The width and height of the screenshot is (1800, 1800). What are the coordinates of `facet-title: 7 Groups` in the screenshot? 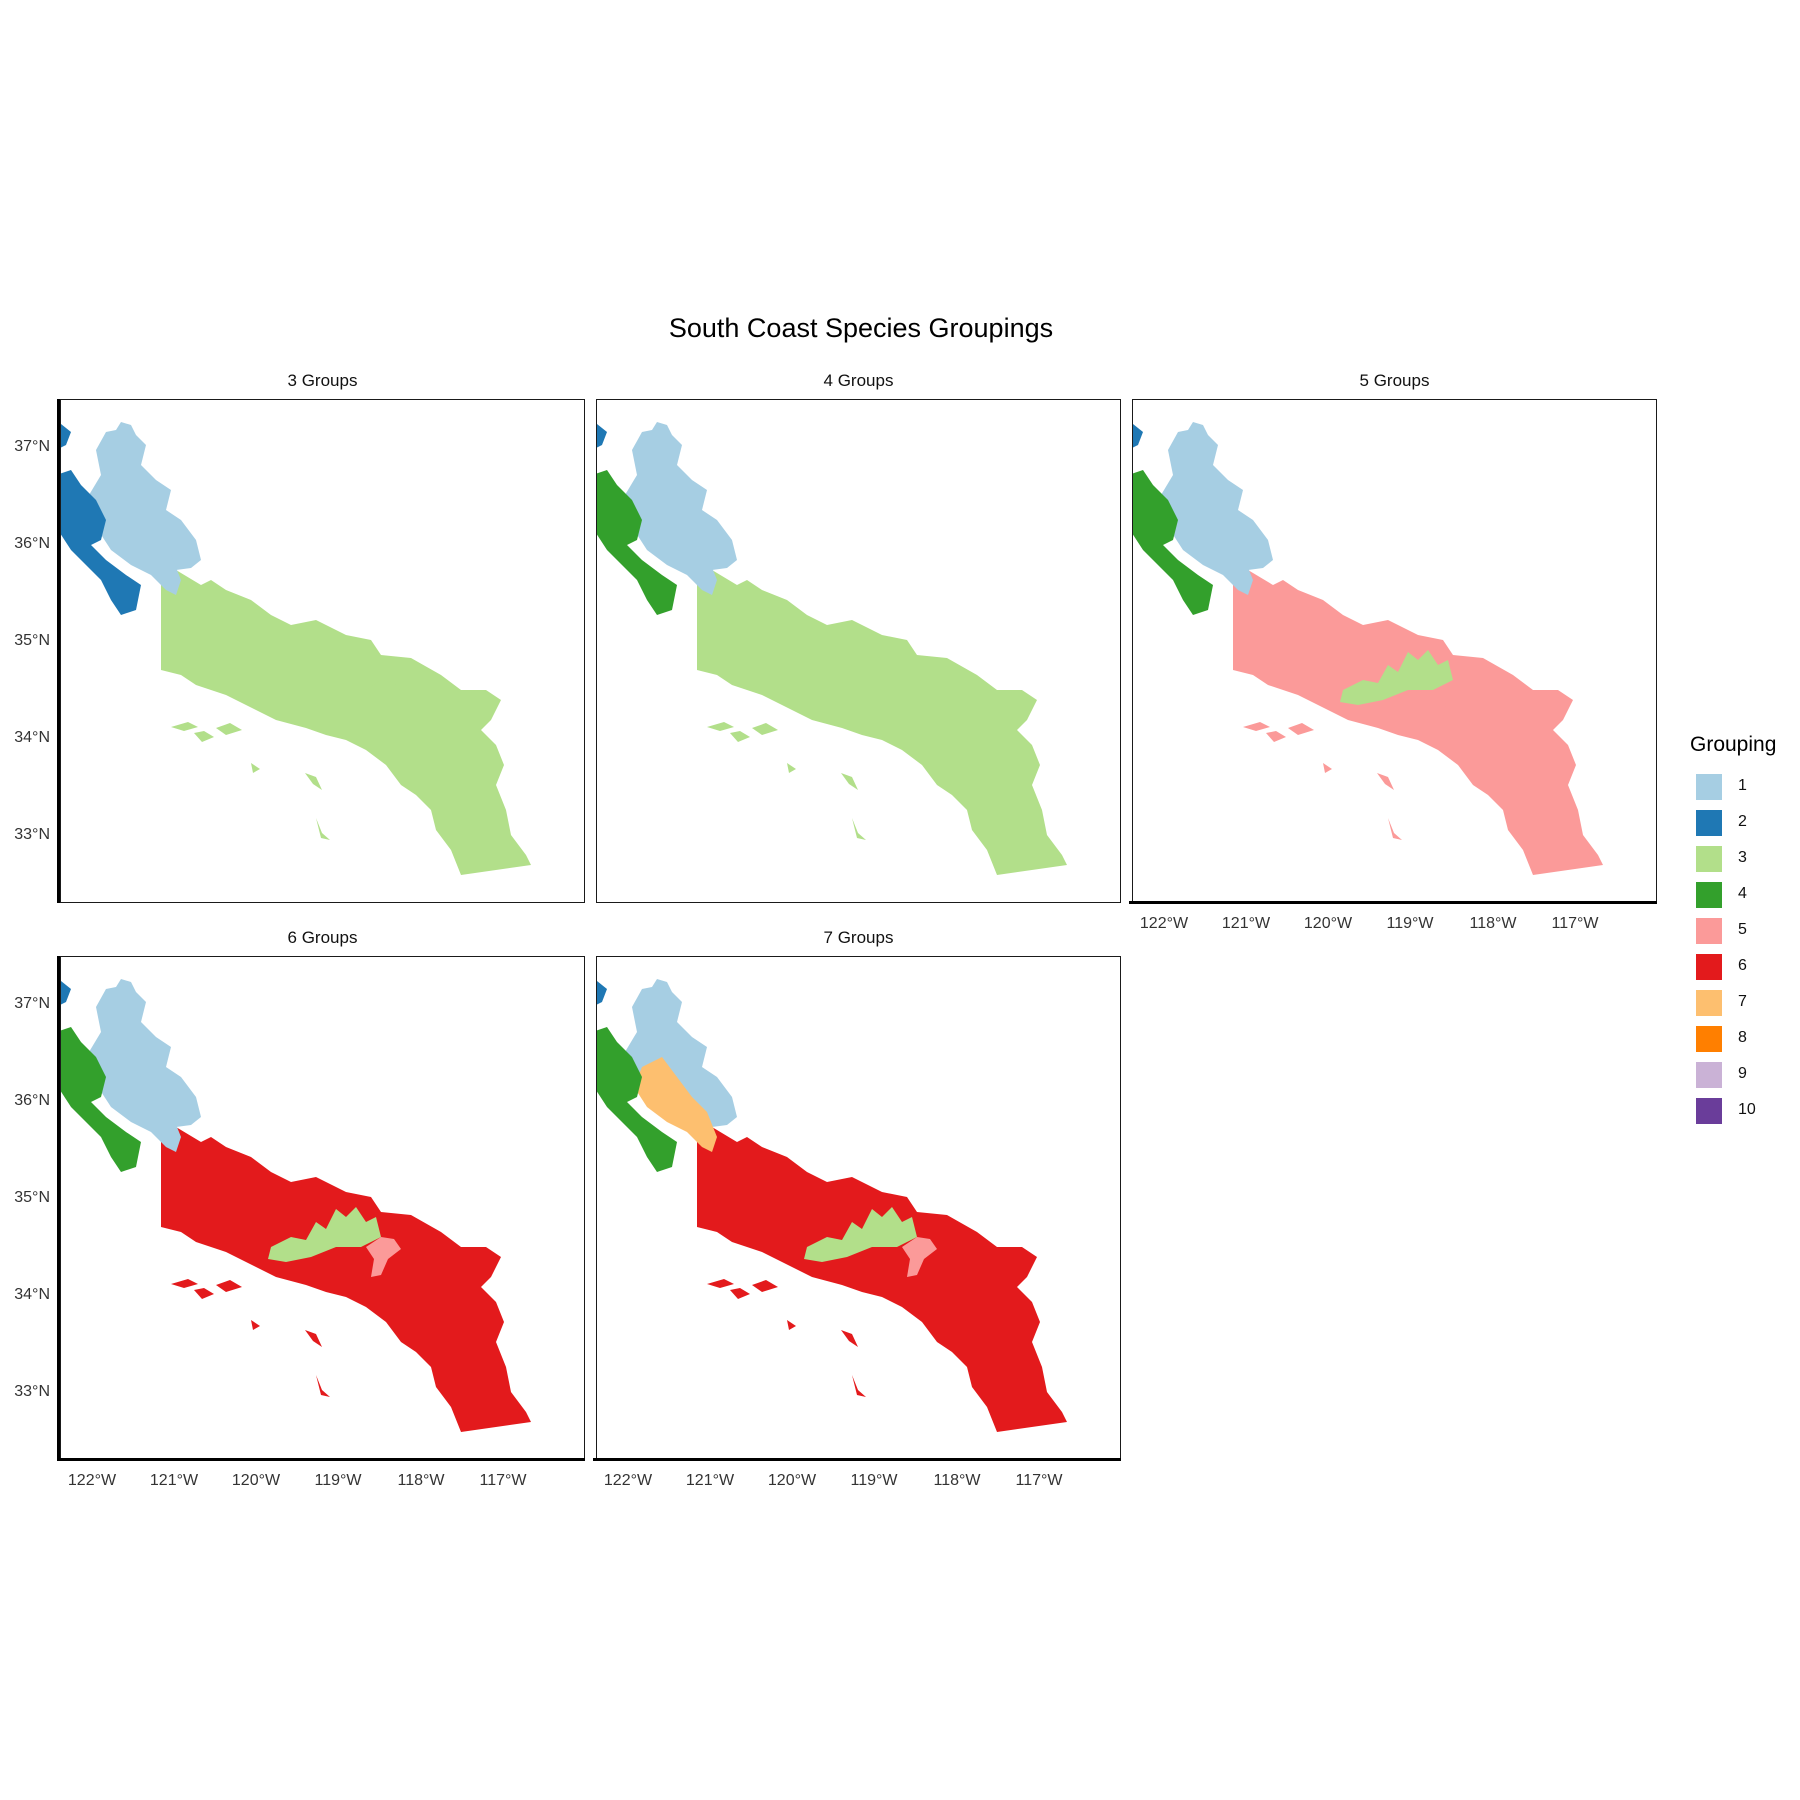 It's located at (858, 937).